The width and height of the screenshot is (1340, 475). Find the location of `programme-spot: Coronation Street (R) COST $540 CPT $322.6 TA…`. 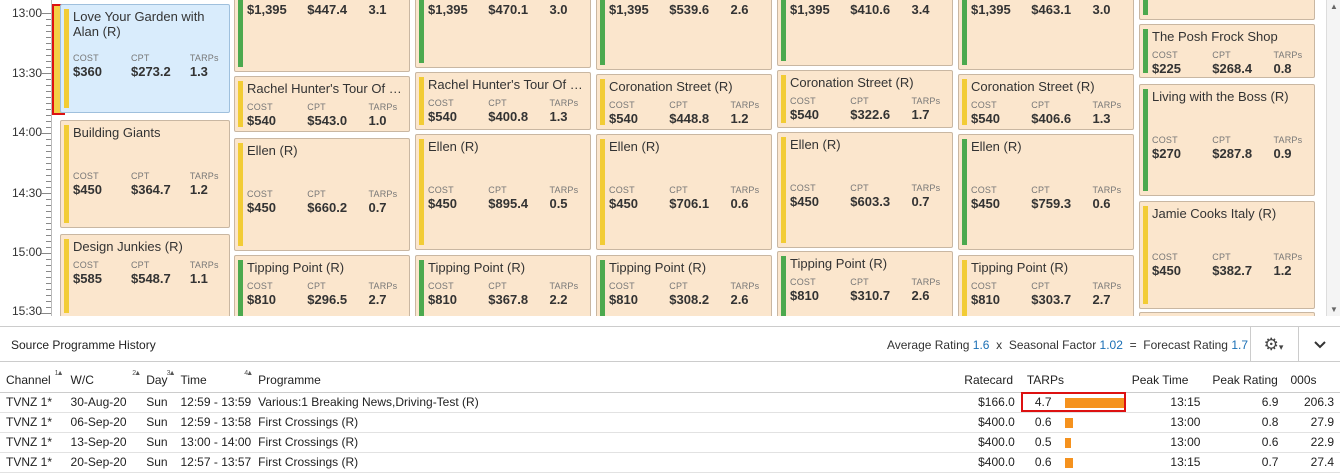

programme-spot: Coronation Street (R) COST $540 CPT $322.6 TA… is located at coordinates (865, 99).